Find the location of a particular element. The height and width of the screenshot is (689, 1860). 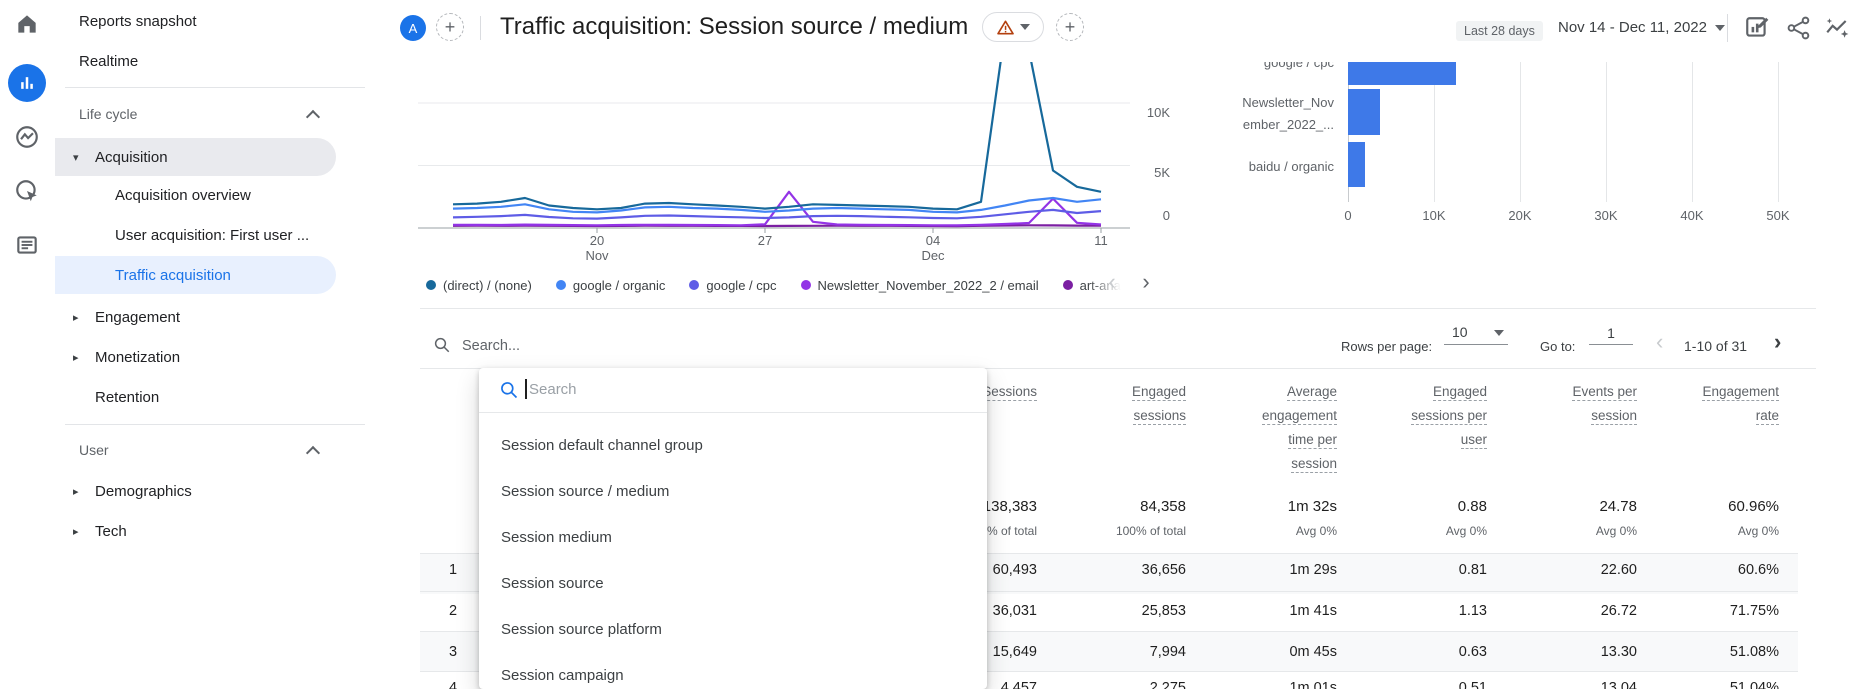

add-report-button: + is located at coordinates (1070, 27).